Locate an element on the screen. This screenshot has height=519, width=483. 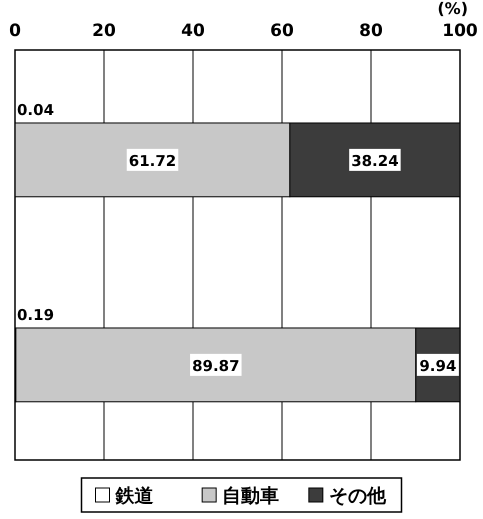
x-tick-label: 100 is located at coordinates (460, 31).